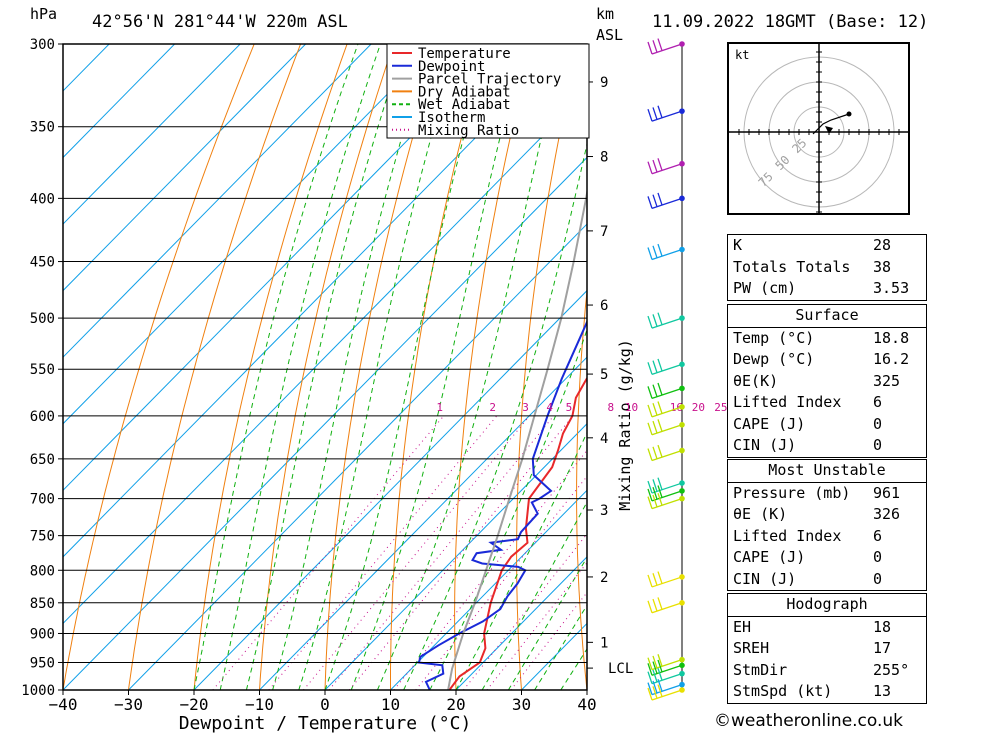 The height and width of the screenshot is (733, 1000). What do you see at coordinates (809, 721) in the screenshot?
I see `credit-link: ©weatheronline.co.uk` at bounding box center [809, 721].